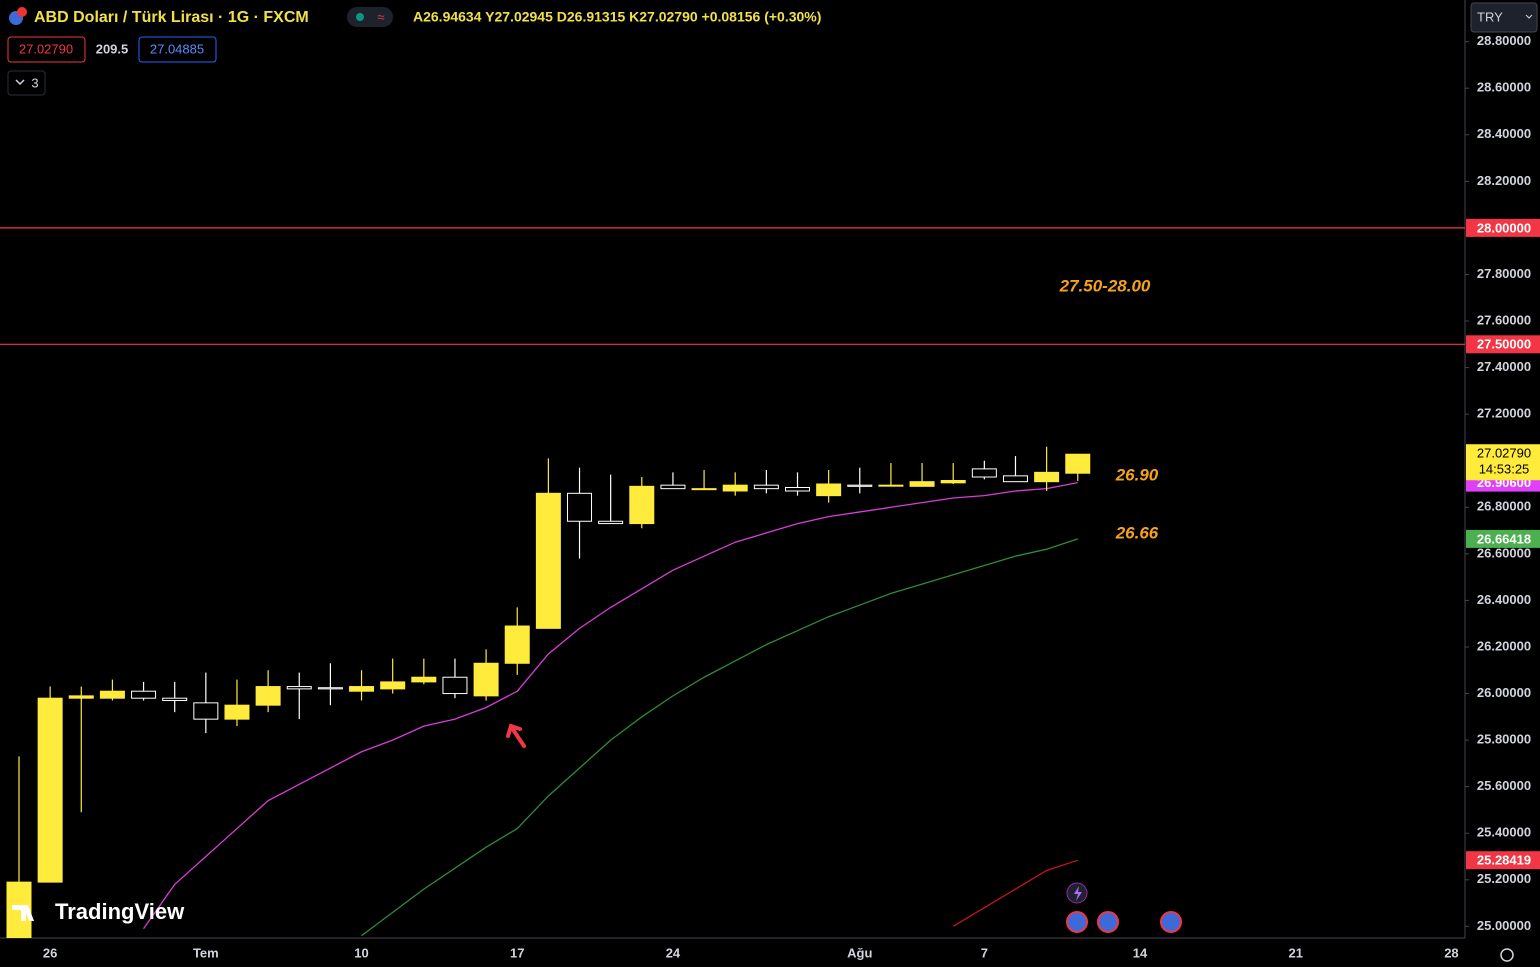 The height and width of the screenshot is (967, 1540). What do you see at coordinates (26, 83) in the screenshot?
I see `indicator-toggle` at bounding box center [26, 83].